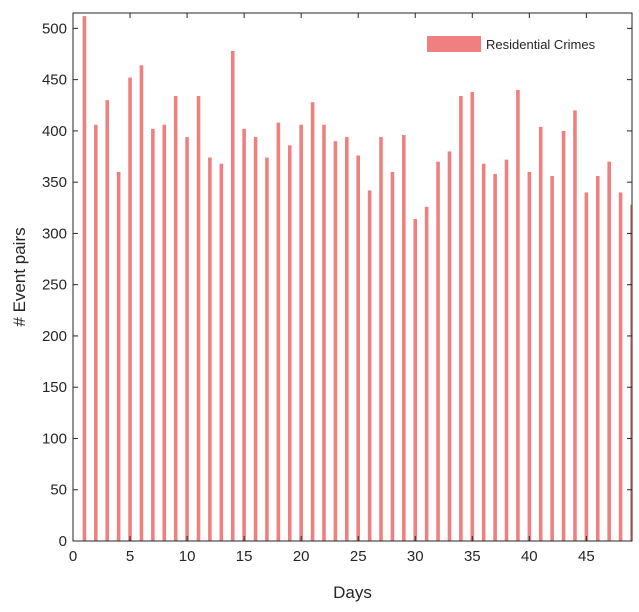 This screenshot has height=612, width=639. Describe the element at coordinates (301, 556) in the screenshot. I see `x-tick-label: 20` at that location.